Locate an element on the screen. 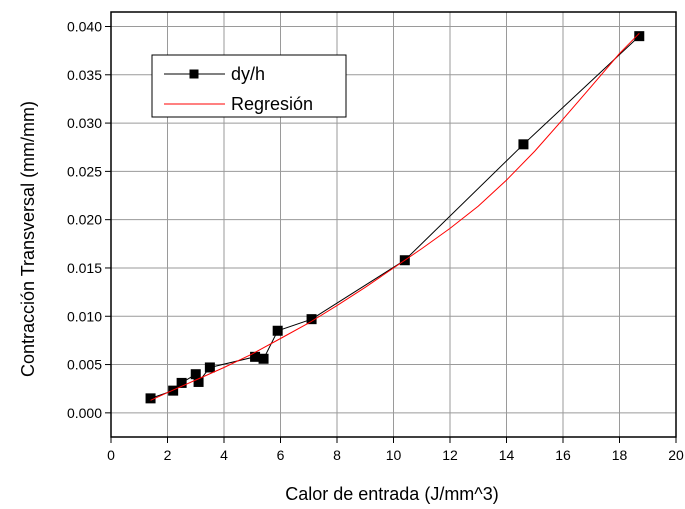 The image size is (685, 509). y-tick-label: 0.000 is located at coordinates (84, 413).